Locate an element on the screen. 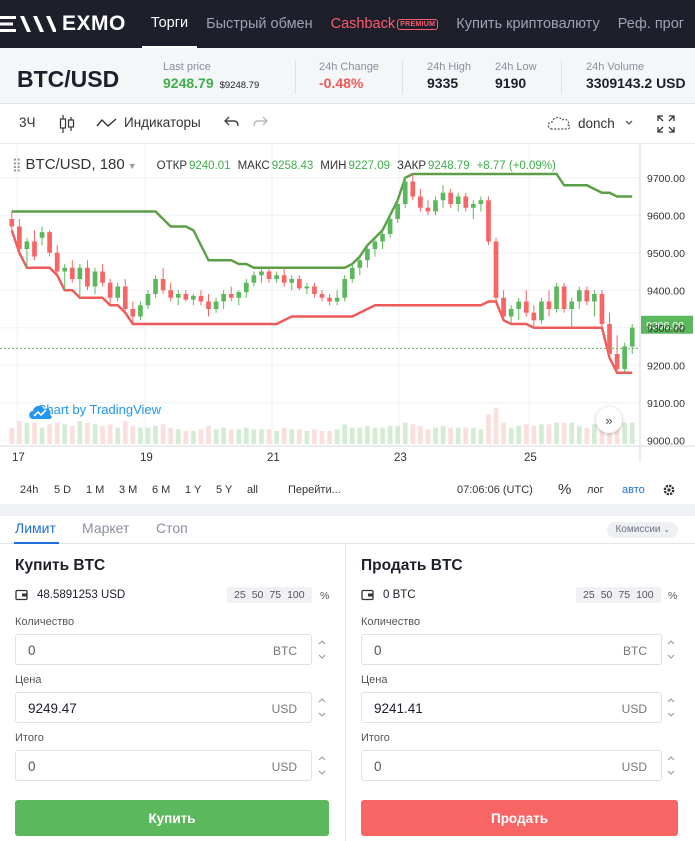 This screenshot has height=841, width=695. y-tick-label: 9100.00 is located at coordinates (666, 404).